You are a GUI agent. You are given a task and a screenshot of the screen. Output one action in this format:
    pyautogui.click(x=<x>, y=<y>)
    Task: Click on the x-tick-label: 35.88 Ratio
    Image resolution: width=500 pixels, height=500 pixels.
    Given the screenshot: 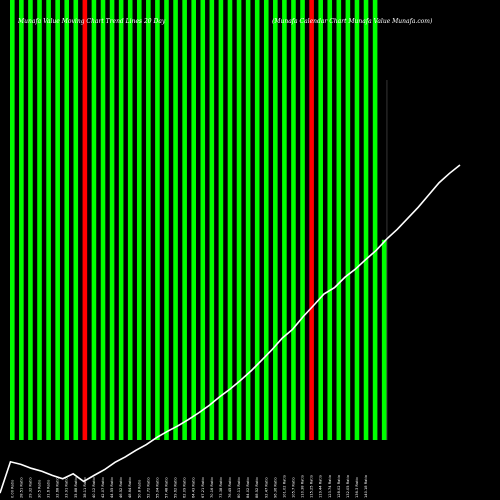 What is the action you would take?
    pyautogui.click(x=76, y=487)
    